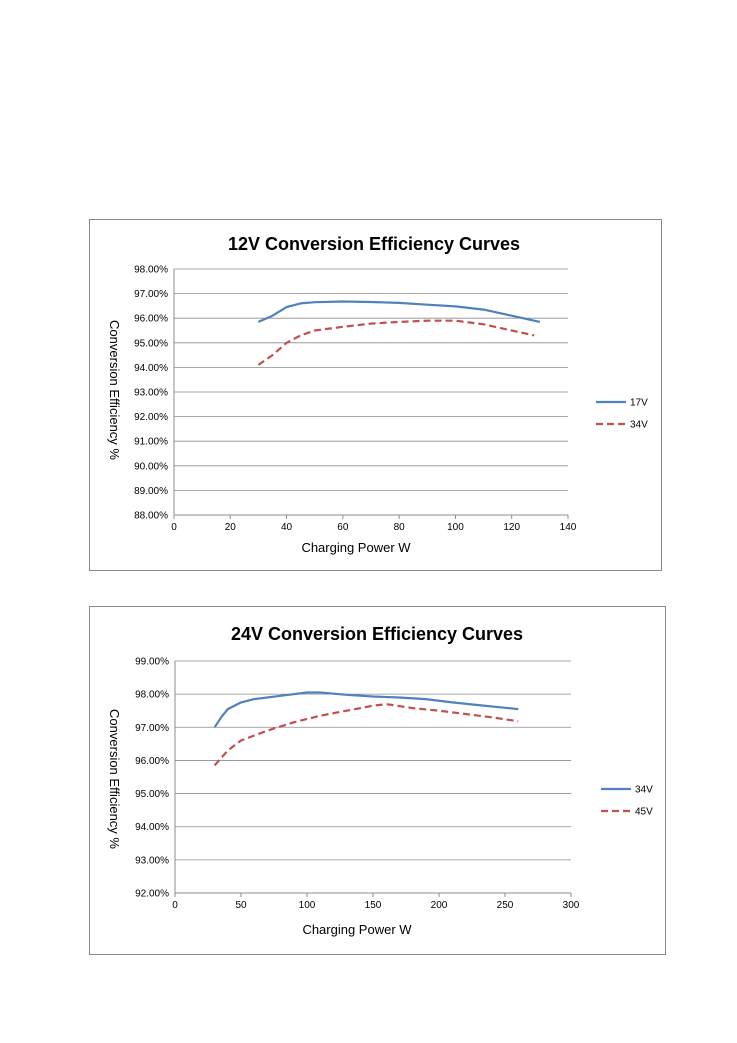  I want to click on y-tick-label: 90.00%, so click(151, 466).